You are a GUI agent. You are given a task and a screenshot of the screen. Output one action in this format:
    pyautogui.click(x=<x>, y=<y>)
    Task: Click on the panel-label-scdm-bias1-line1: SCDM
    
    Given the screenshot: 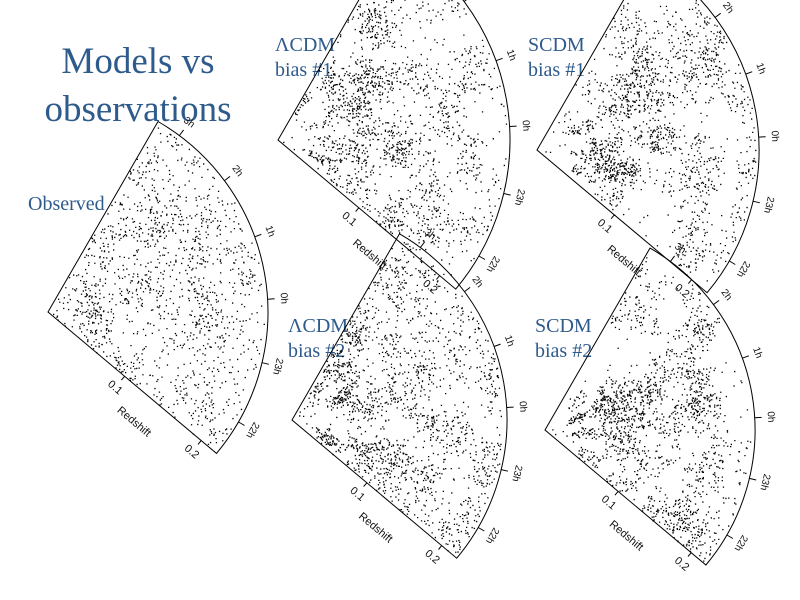 What is the action you would take?
    pyautogui.click(x=556, y=45)
    